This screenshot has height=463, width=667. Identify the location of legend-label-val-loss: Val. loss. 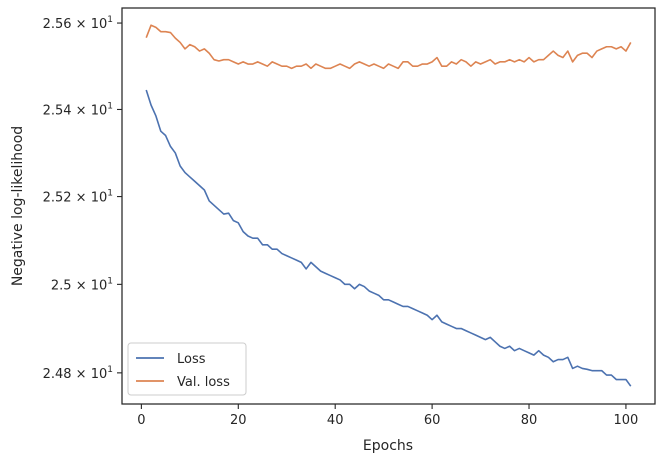
(203, 382).